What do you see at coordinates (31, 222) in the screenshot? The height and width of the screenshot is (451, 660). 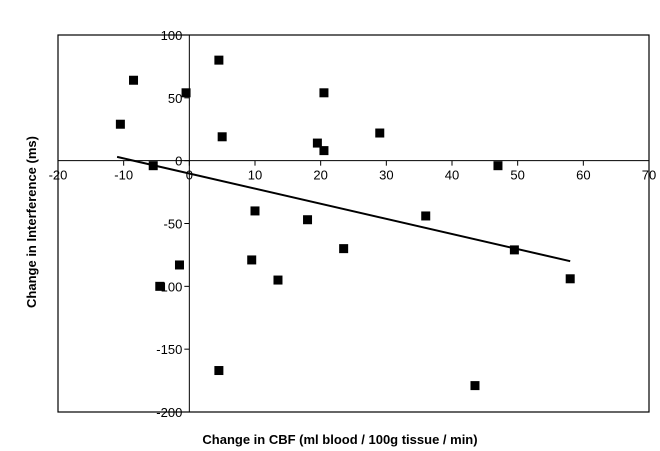 I see `y-axis-title: Change in Interference (ms)` at bounding box center [31, 222].